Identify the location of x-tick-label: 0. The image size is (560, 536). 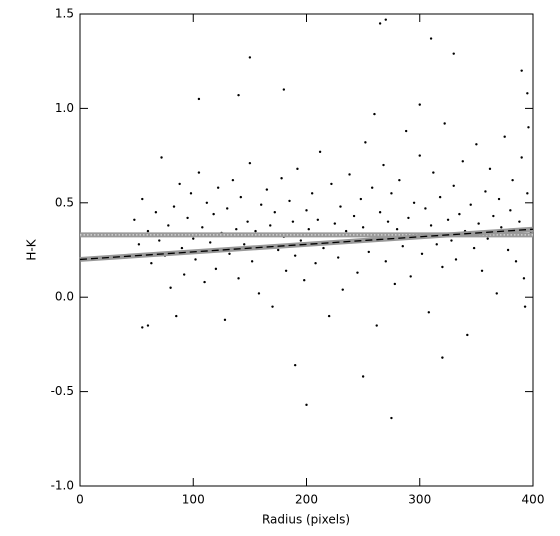
(80, 500).